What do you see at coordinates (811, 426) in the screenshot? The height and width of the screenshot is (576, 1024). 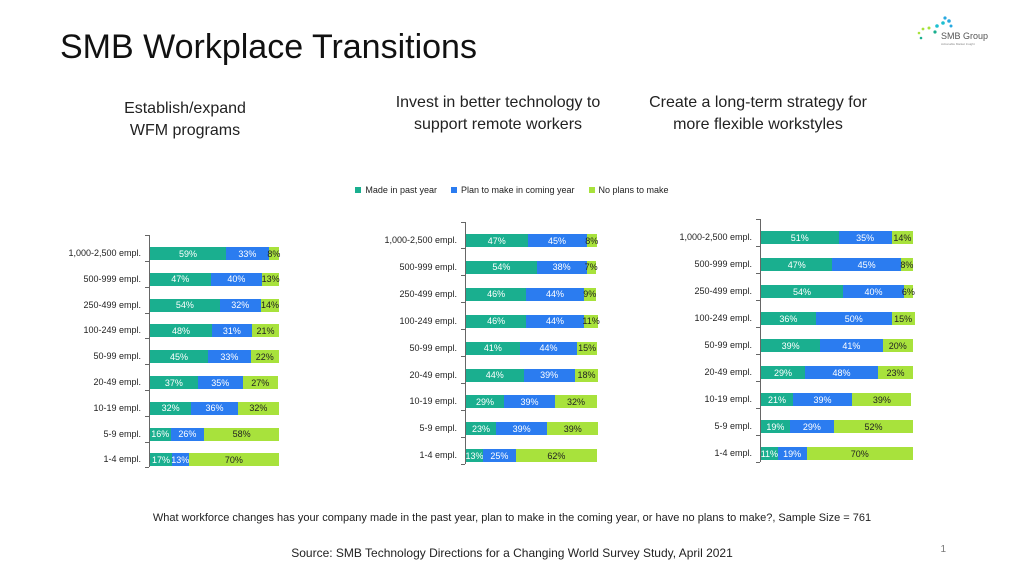 I see `bar-segment-plan-to-make-in-coming-year: 29%` at bounding box center [811, 426].